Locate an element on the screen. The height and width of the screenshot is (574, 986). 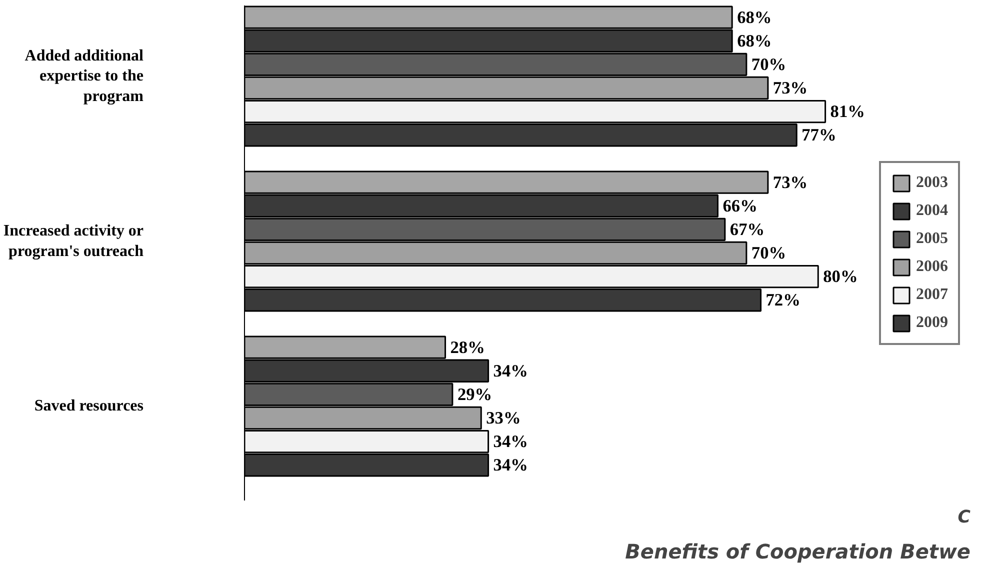
text: C is located at coordinates (964, 518).